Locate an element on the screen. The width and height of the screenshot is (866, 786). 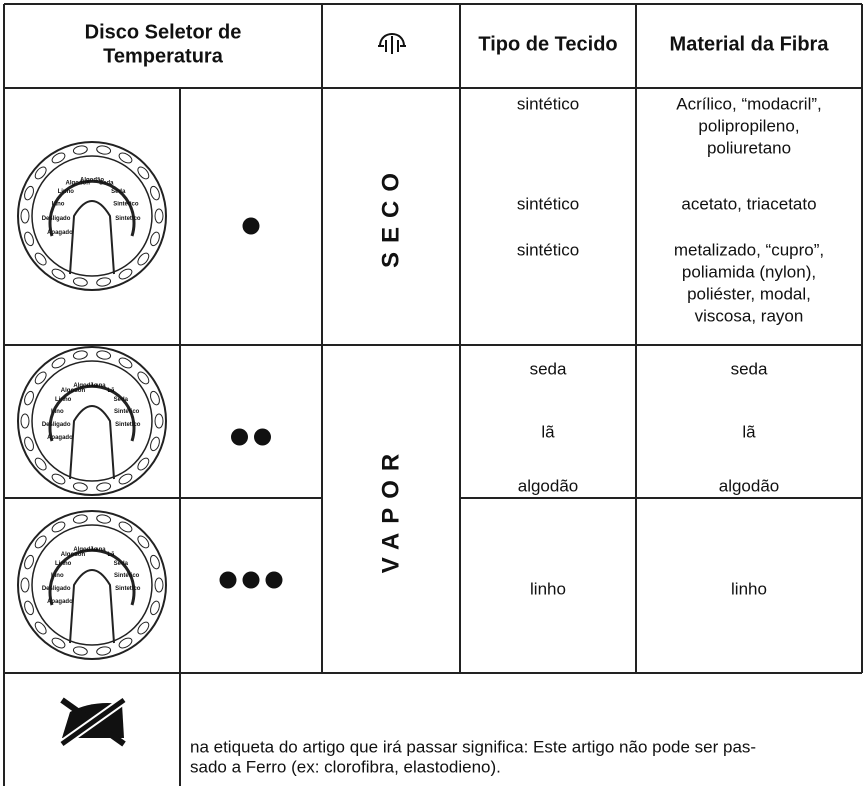
dial-label: Lana is located at coordinates (99, 550).